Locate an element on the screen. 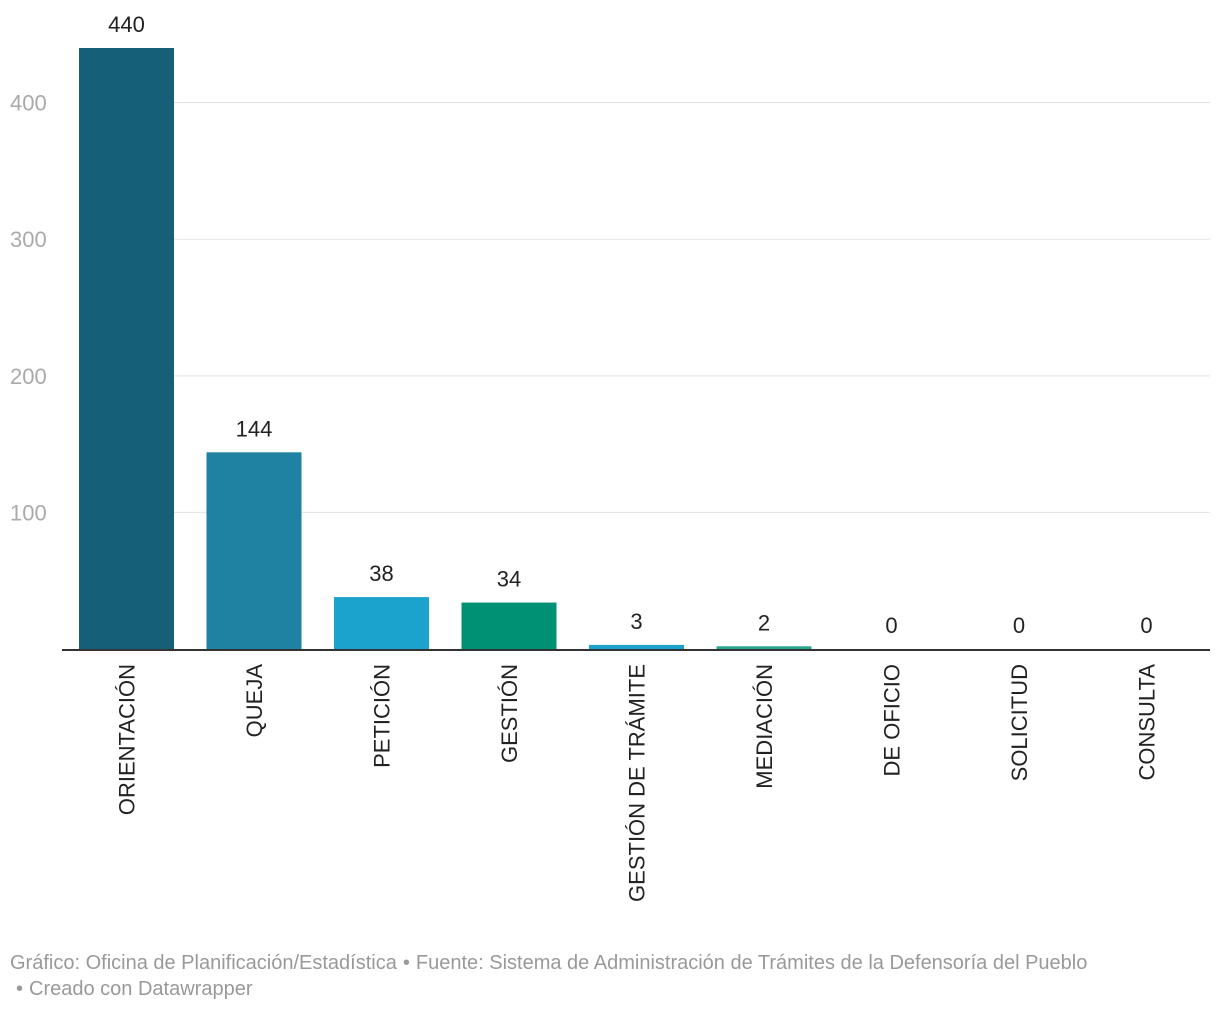 The height and width of the screenshot is (1012, 1220). y-tick-label-300: 300 is located at coordinates (28, 239).